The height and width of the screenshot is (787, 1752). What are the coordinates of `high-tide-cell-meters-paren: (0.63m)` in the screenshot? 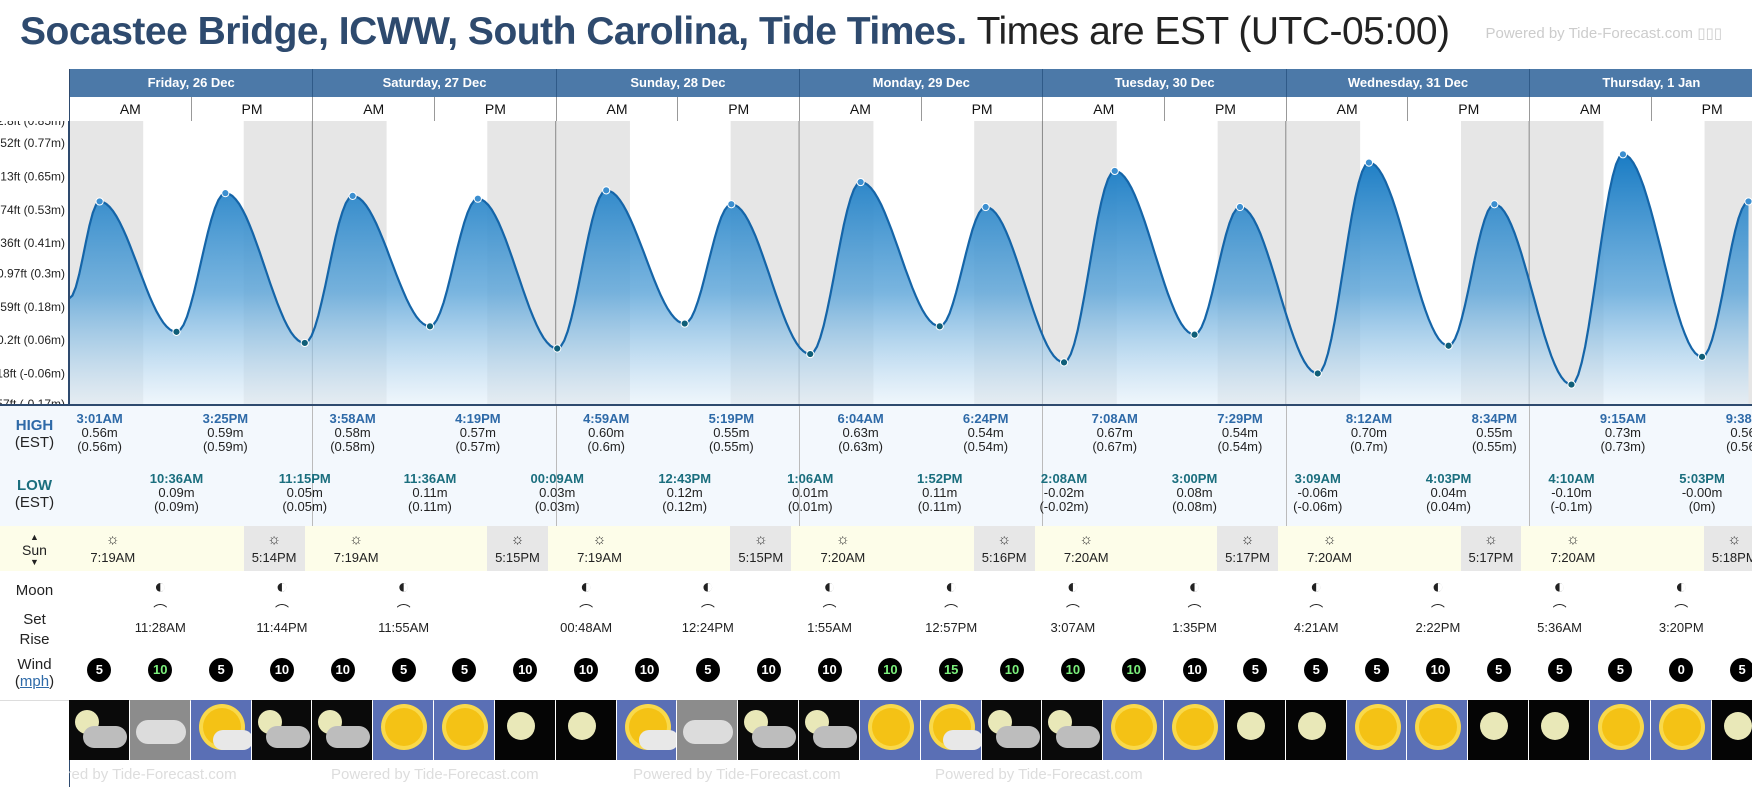 It's located at (861, 446).